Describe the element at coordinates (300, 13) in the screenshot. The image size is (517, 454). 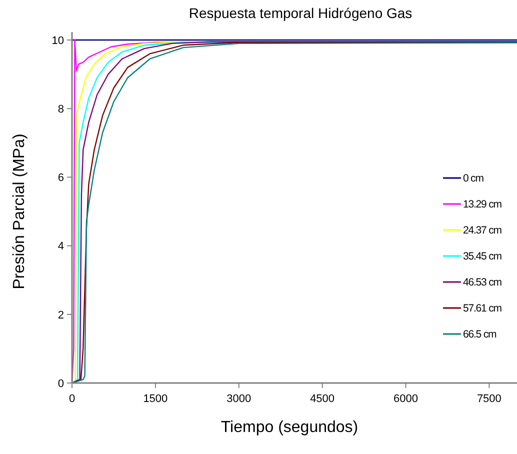
I see `chart-title: Respuesta temporal Hidrógeno Gas` at that location.